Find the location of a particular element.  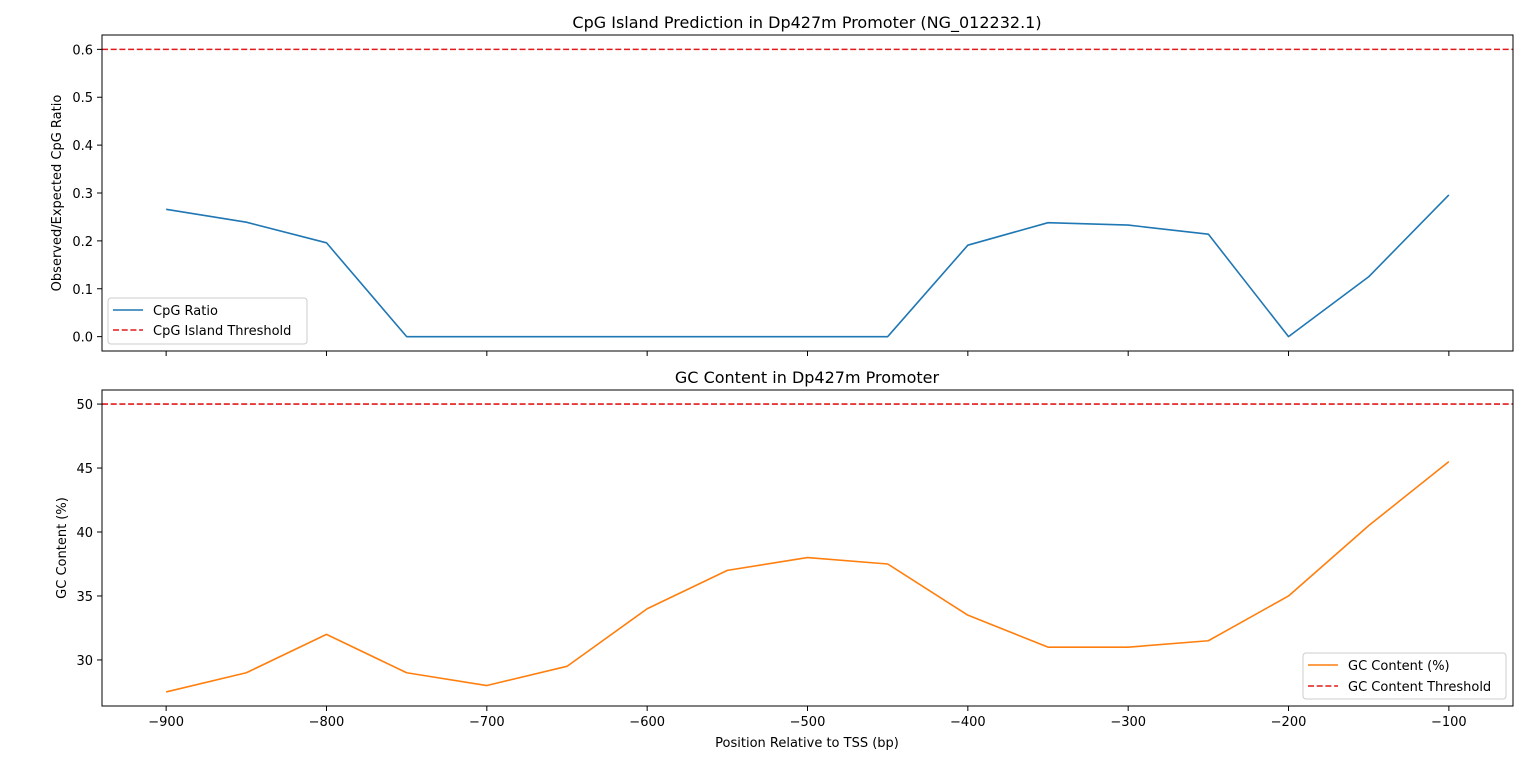

cpg-y-tick-label: 0.6 is located at coordinates (82, 50).